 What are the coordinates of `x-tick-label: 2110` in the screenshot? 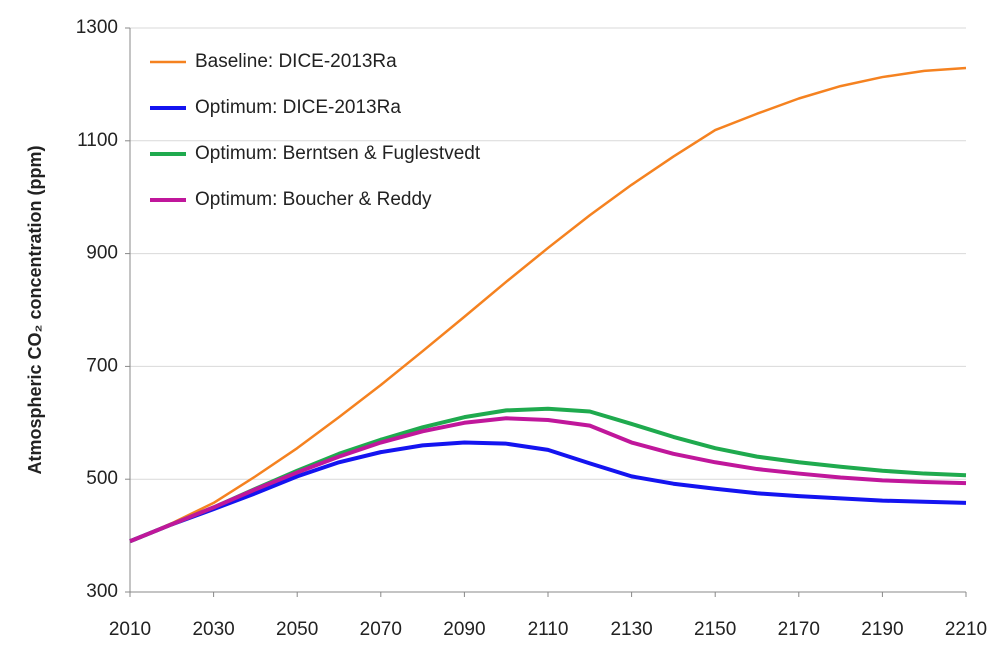 It's located at (548, 629).